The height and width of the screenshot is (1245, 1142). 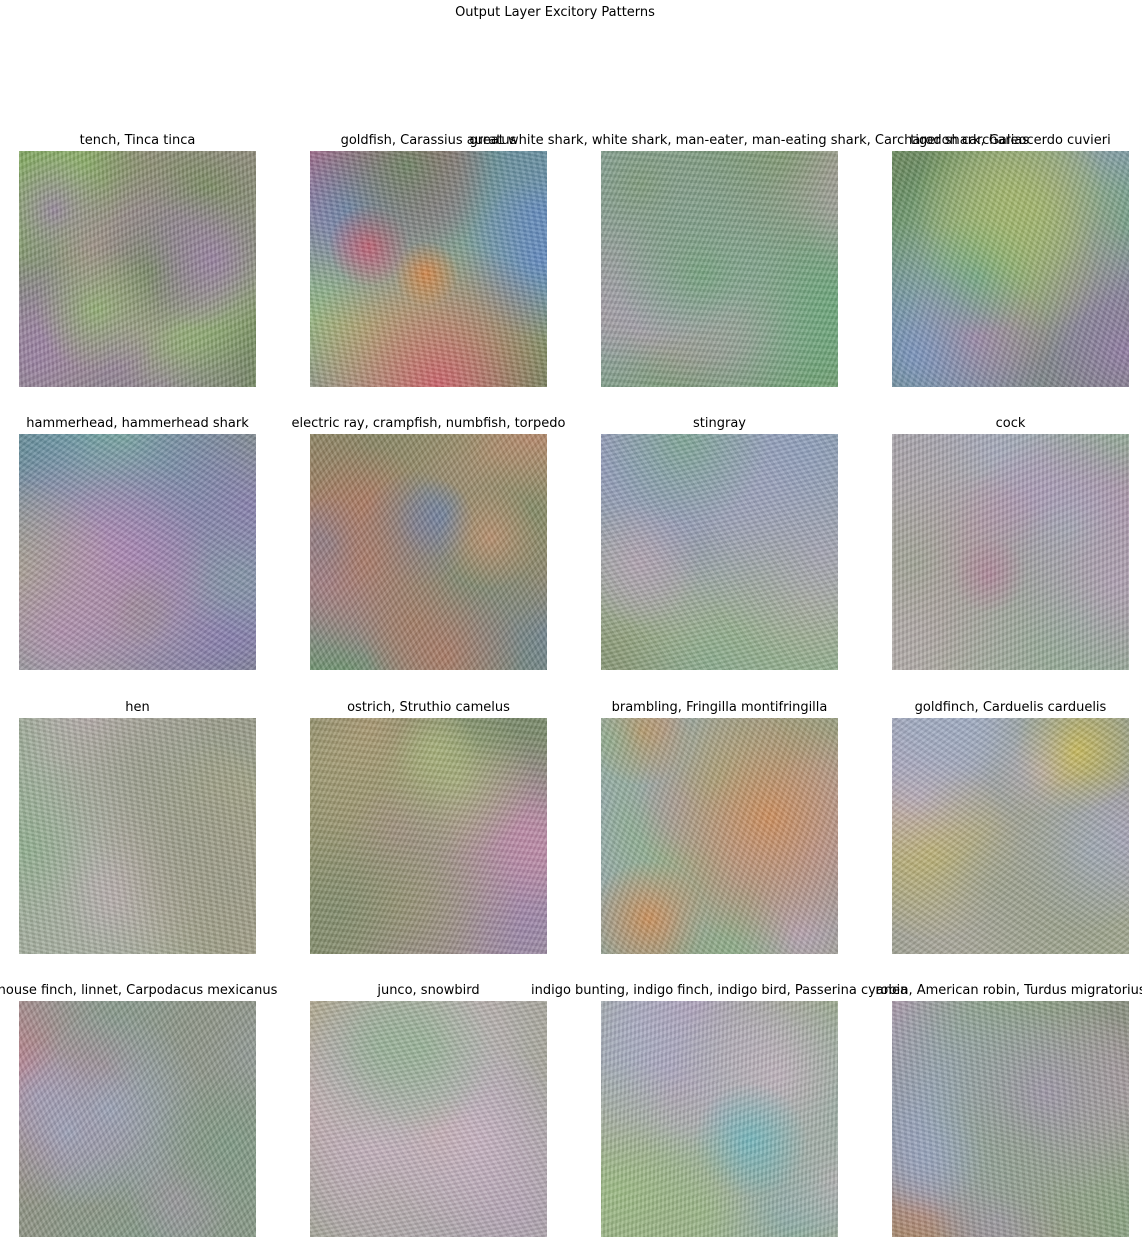 I want to click on panel-title: ostrich, Struthio camelus, so click(x=428, y=707).